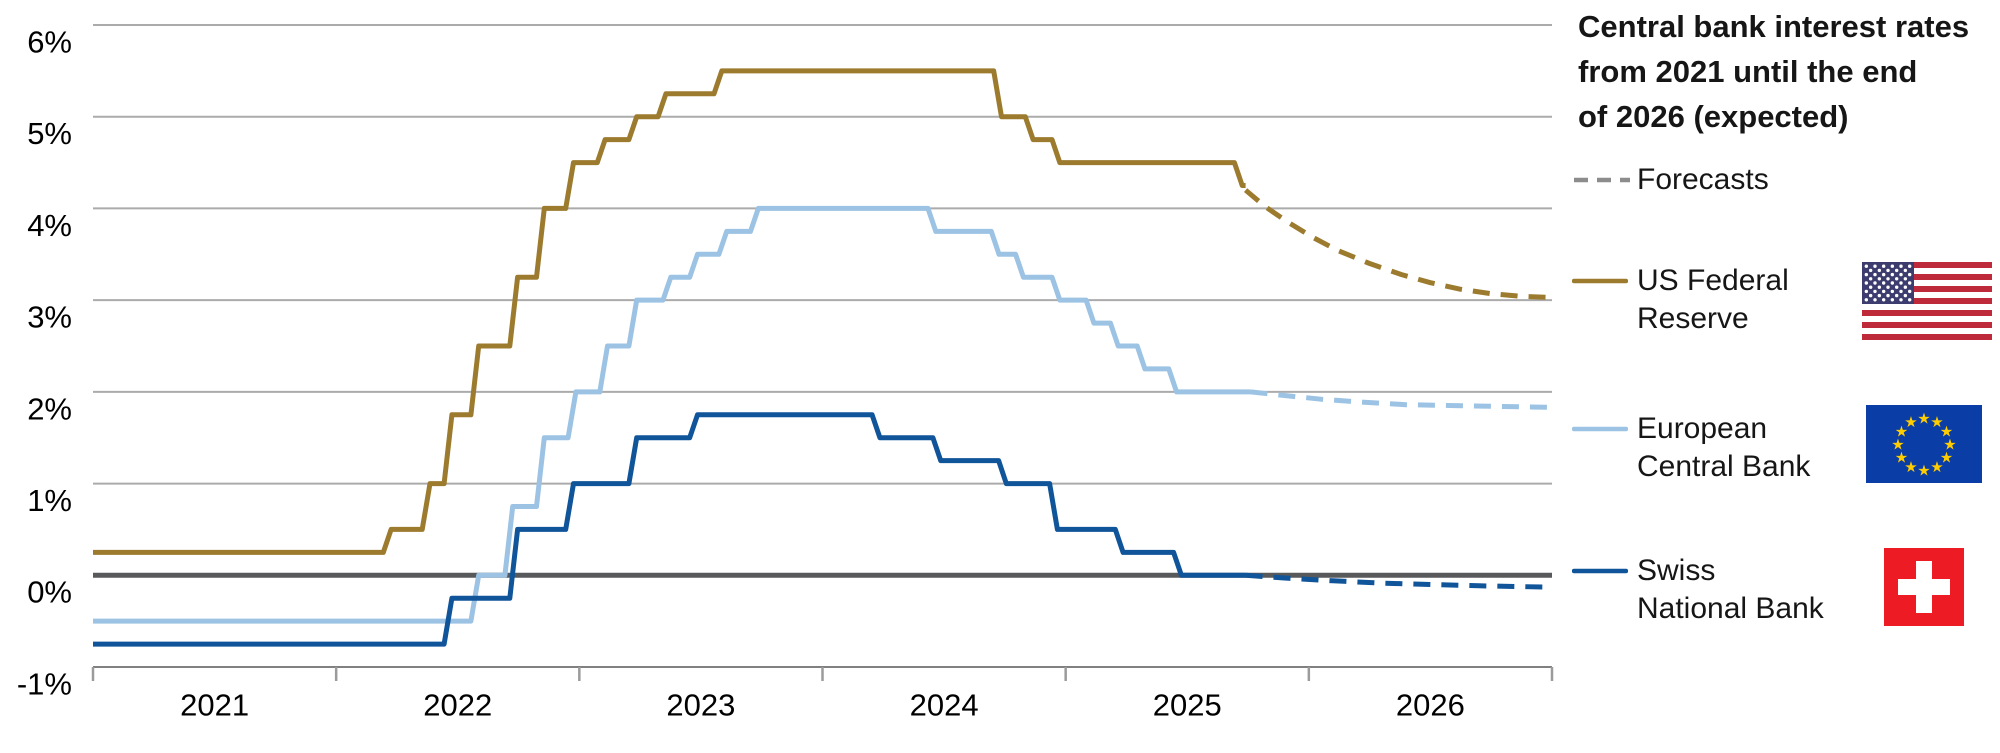 This screenshot has height=753, width=2000. I want to click on x-tick-label: 2022, so click(457, 704).